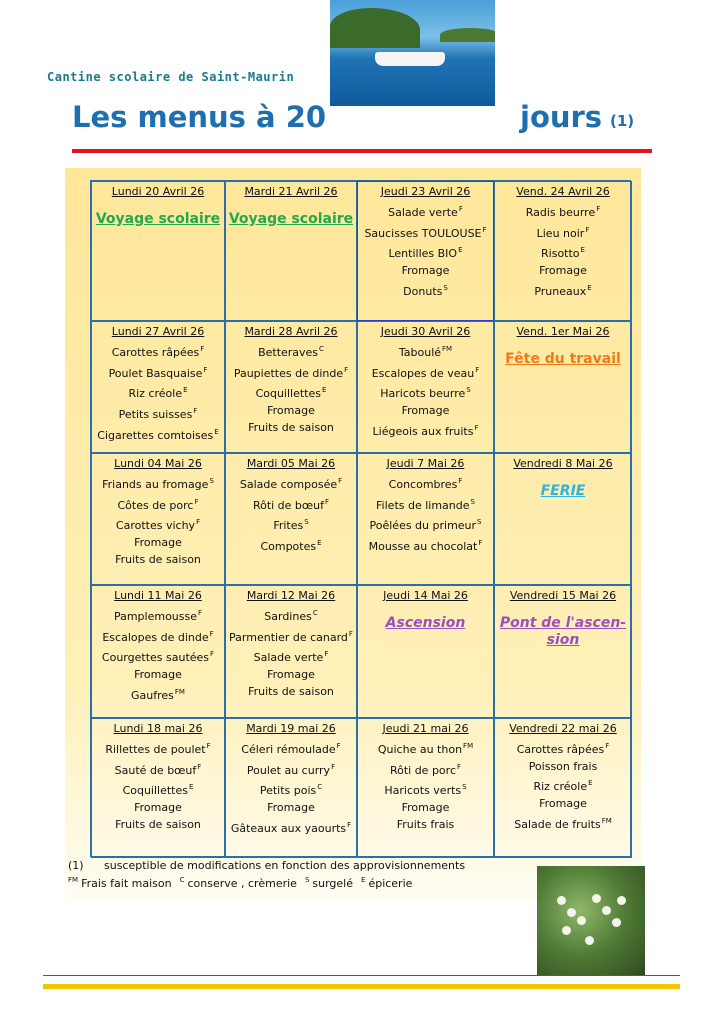 This screenshot has width=724, height=1024. I want to click on day-date: Lundi 20 Avril 26, so click(158, 191).